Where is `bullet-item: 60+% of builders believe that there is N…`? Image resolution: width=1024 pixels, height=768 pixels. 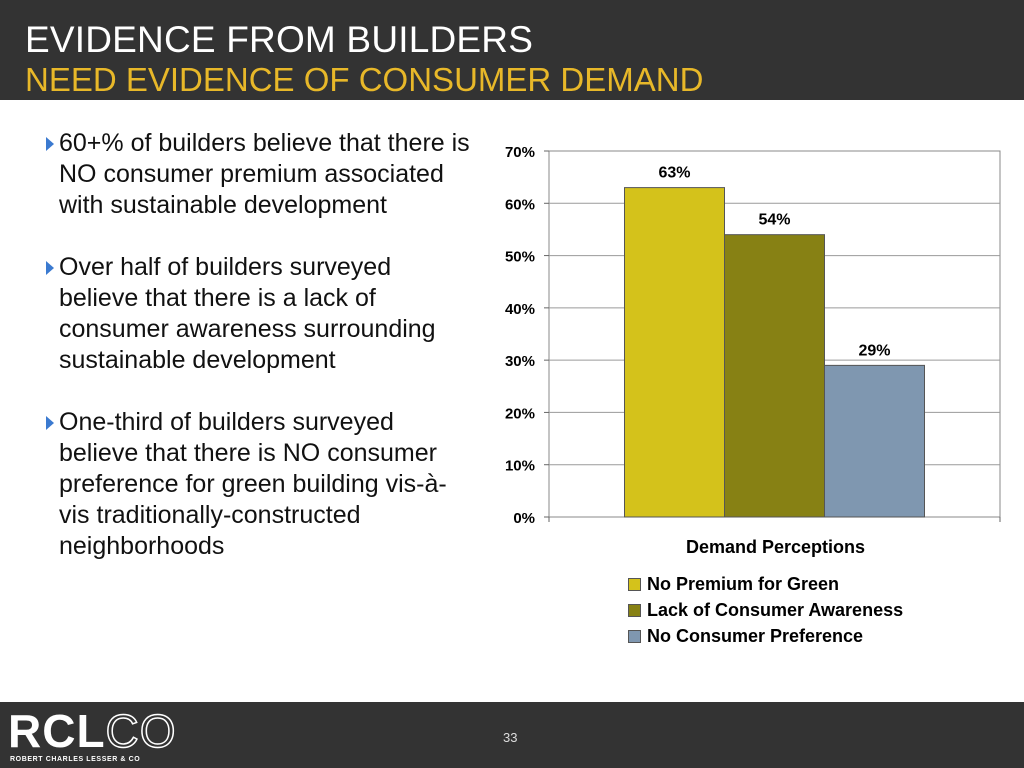 bullet-item: 60+% of builders believe that there is N… is located at coordinates (257, 174).